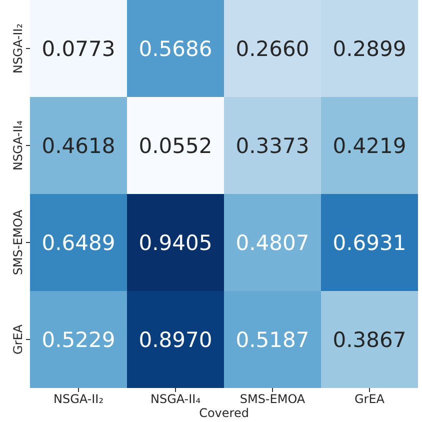 The height and width of the screenshot is (422, 422). What do you see at coordinates (369, 48) in the screenshot?
I see `data-label: 0.2899` at bounding box center [369, 48].